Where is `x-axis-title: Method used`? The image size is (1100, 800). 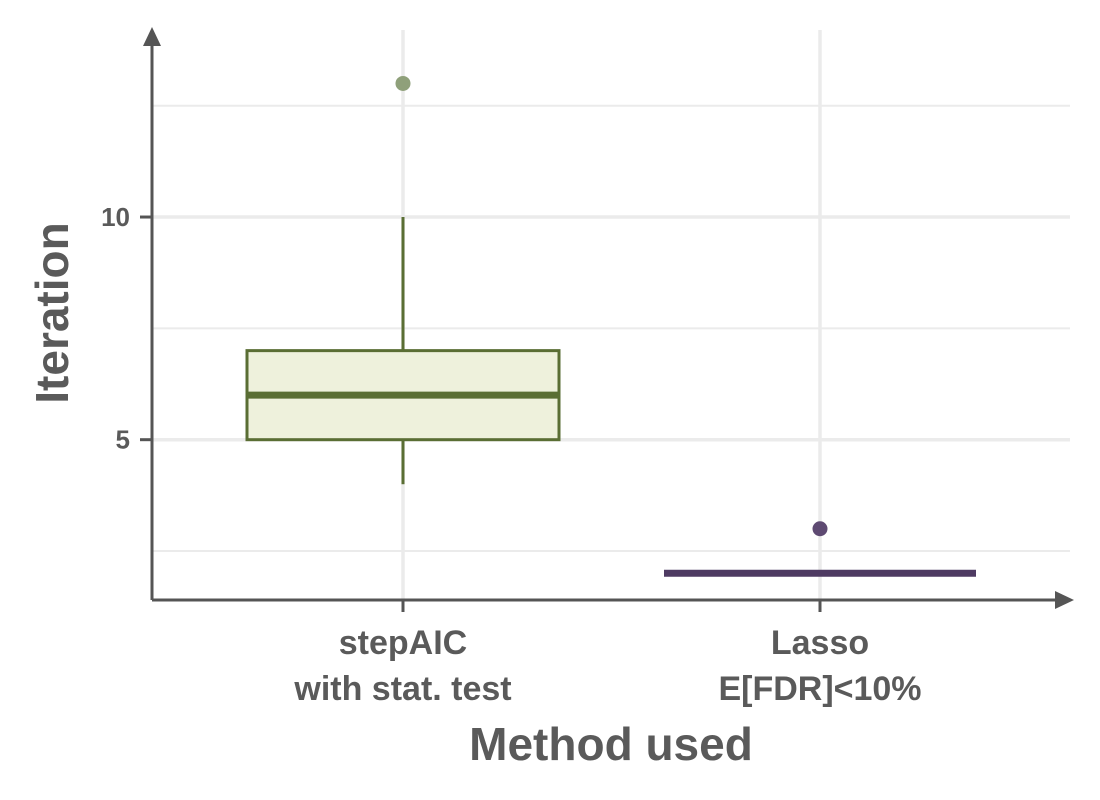
x-axis-title: Method used is located at coordinates (611, 744).